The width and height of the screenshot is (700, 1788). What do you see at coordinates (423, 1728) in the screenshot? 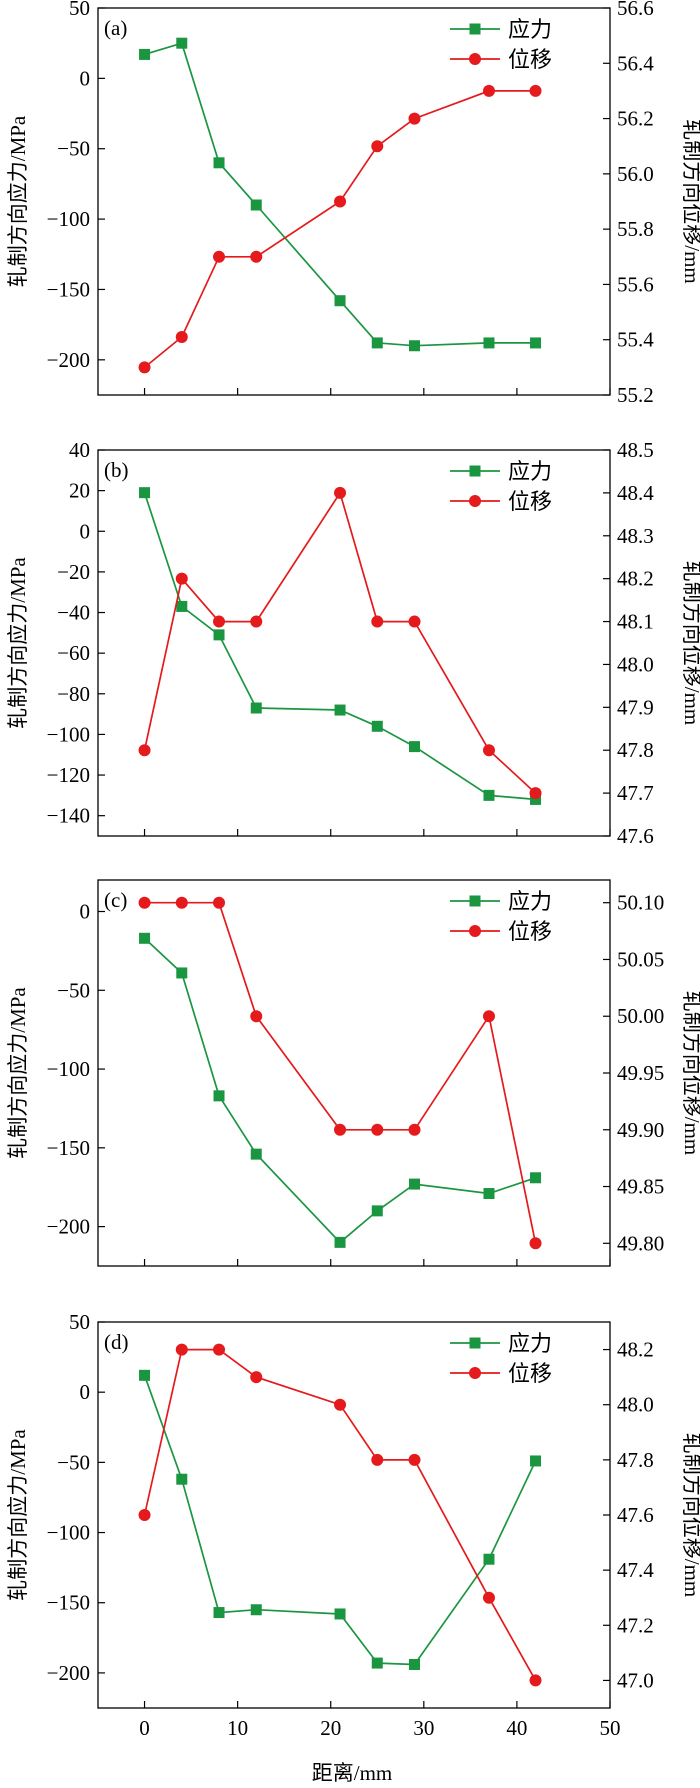
I see `x-tick-label: 30` at bounding box center [423, 1728].